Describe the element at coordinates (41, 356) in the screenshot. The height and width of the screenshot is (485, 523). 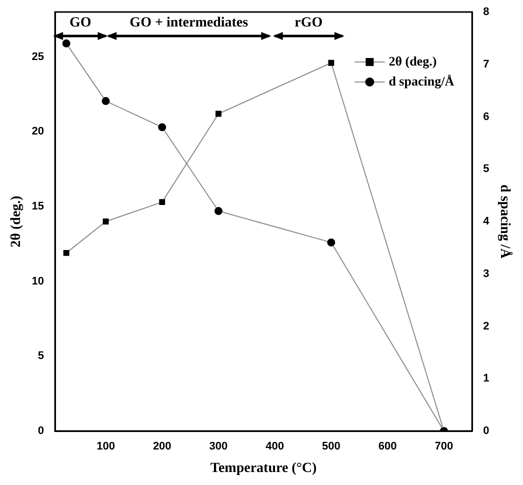
I see `y-tick-label: 5` at that location.